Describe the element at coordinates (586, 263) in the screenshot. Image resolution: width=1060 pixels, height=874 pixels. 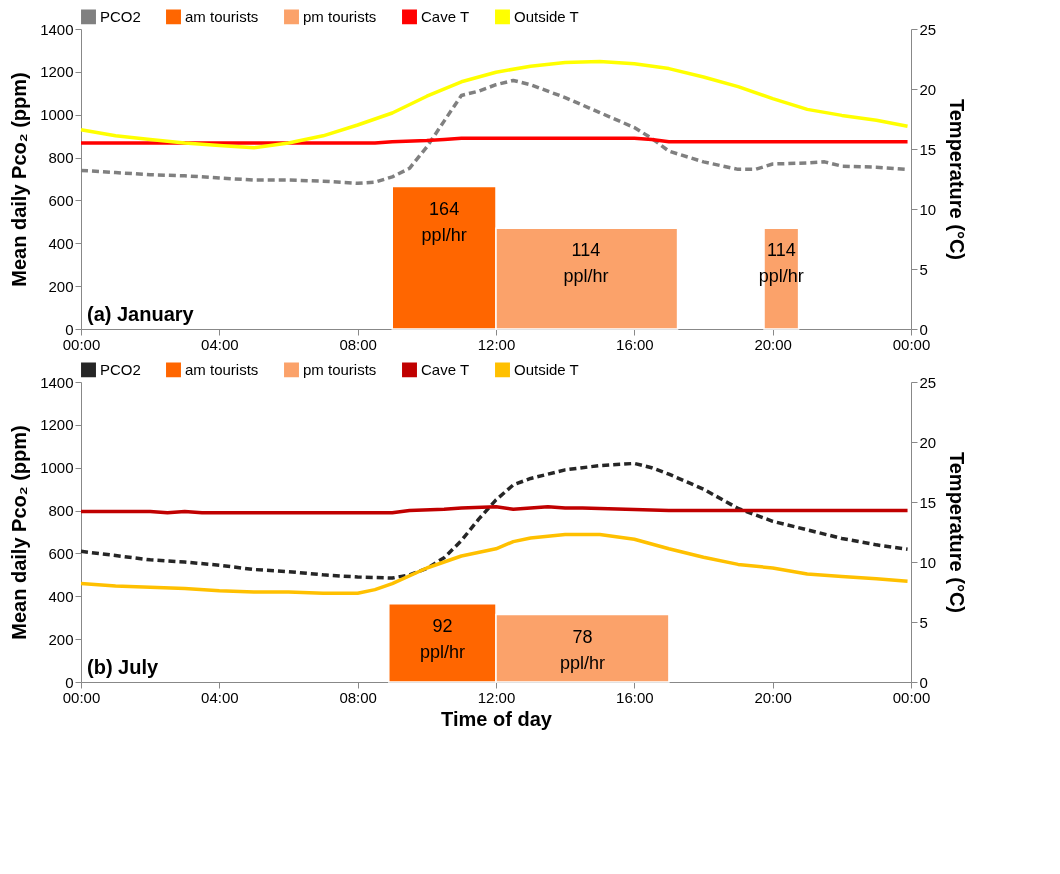
I see `annotation: 114 ppl/hr` at that location.